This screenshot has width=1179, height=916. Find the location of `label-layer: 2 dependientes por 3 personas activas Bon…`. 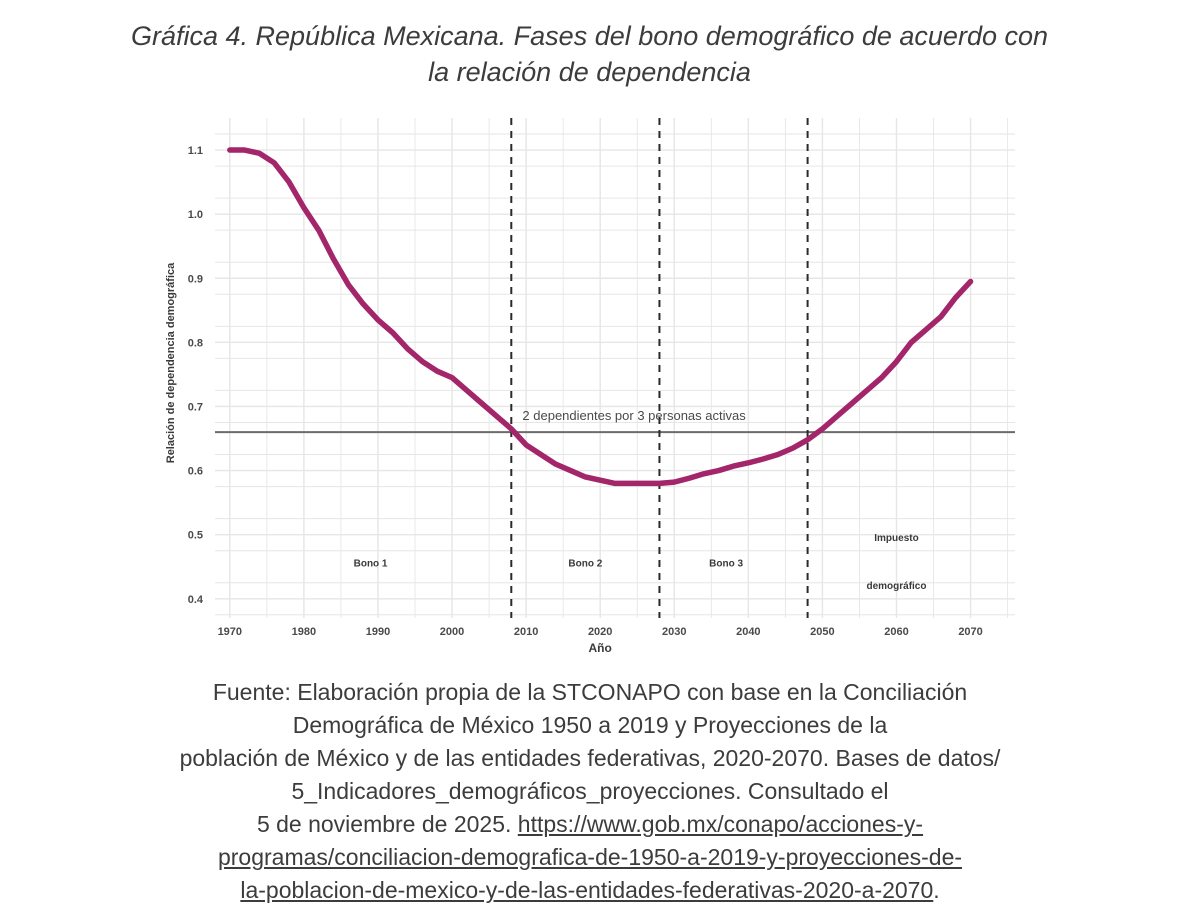

label-layer: 2 dependientes por 3 personas activas Bon… is located at coordinates (640, 500).